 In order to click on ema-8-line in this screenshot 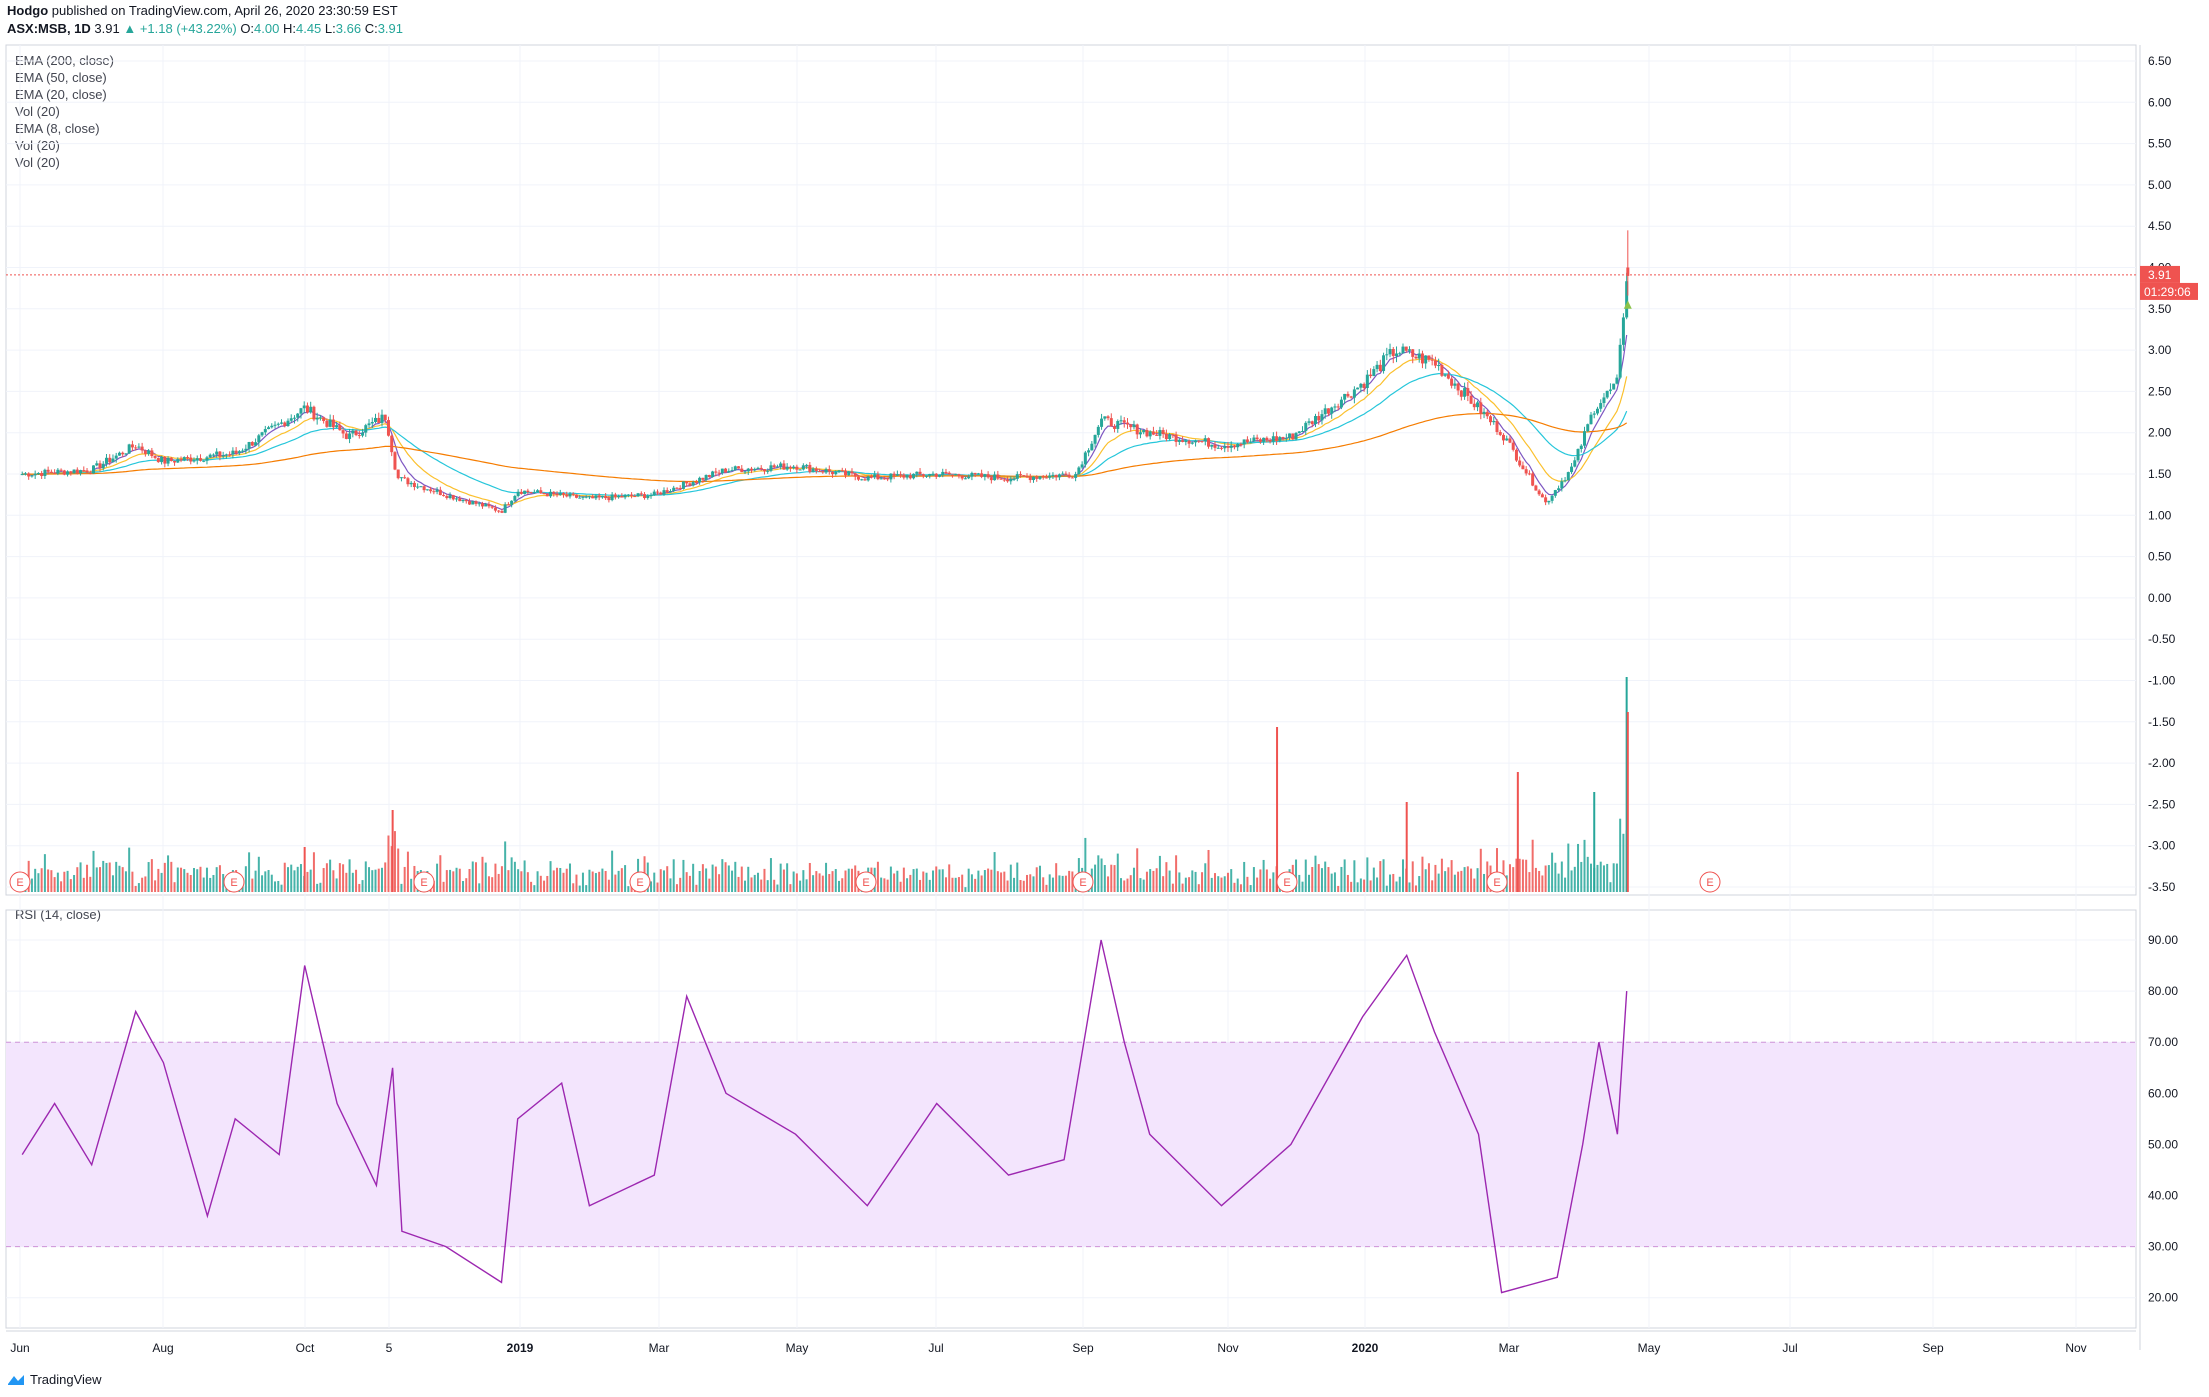, I will do `click(825, 422)`.